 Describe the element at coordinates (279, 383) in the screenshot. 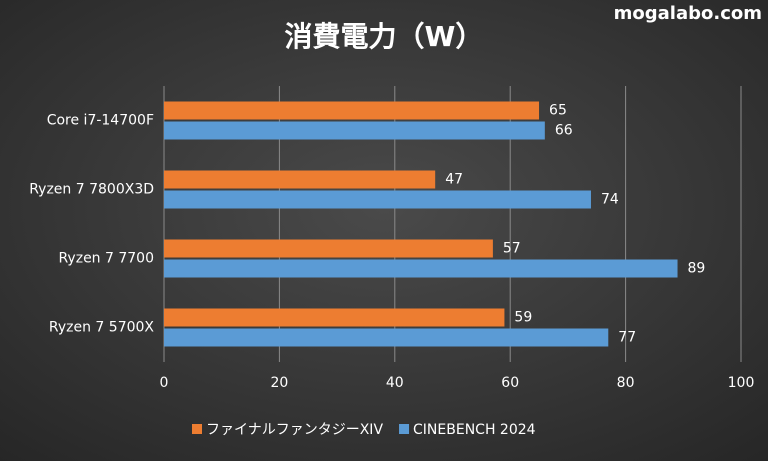

I see `x-tick-label: 20` at that location.